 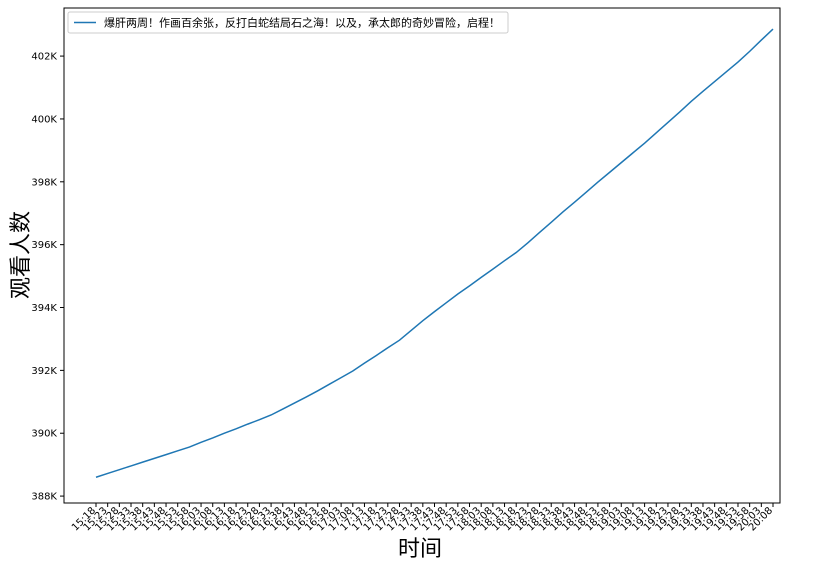 I want to click on y-tick-label: 390K, so click(x=44, y=434).